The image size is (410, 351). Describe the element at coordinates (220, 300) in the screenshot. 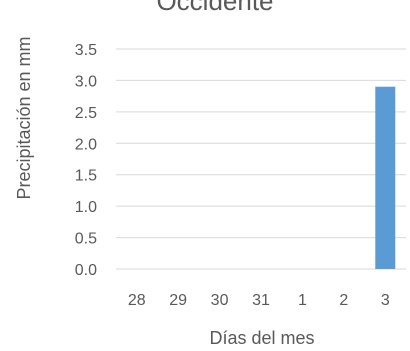

I see `x-tick-label: 30` at that location.